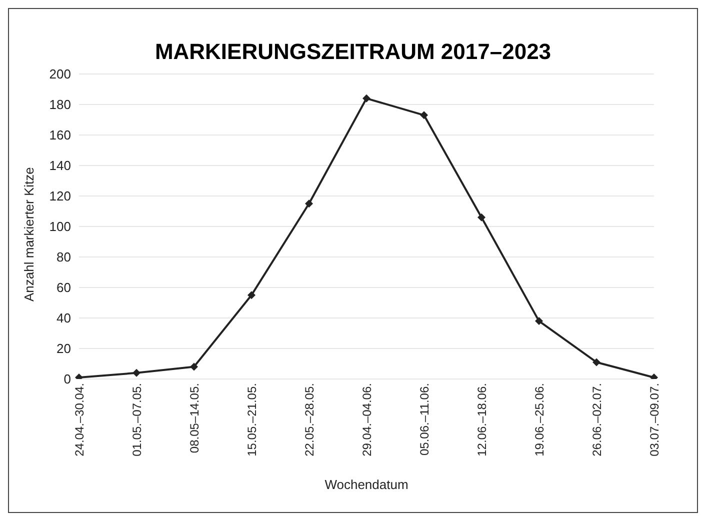  What do you see at coordinates (63, 318) in the screenshot?
I see `y-tick-label: 40` at bounding box center [63, 318].